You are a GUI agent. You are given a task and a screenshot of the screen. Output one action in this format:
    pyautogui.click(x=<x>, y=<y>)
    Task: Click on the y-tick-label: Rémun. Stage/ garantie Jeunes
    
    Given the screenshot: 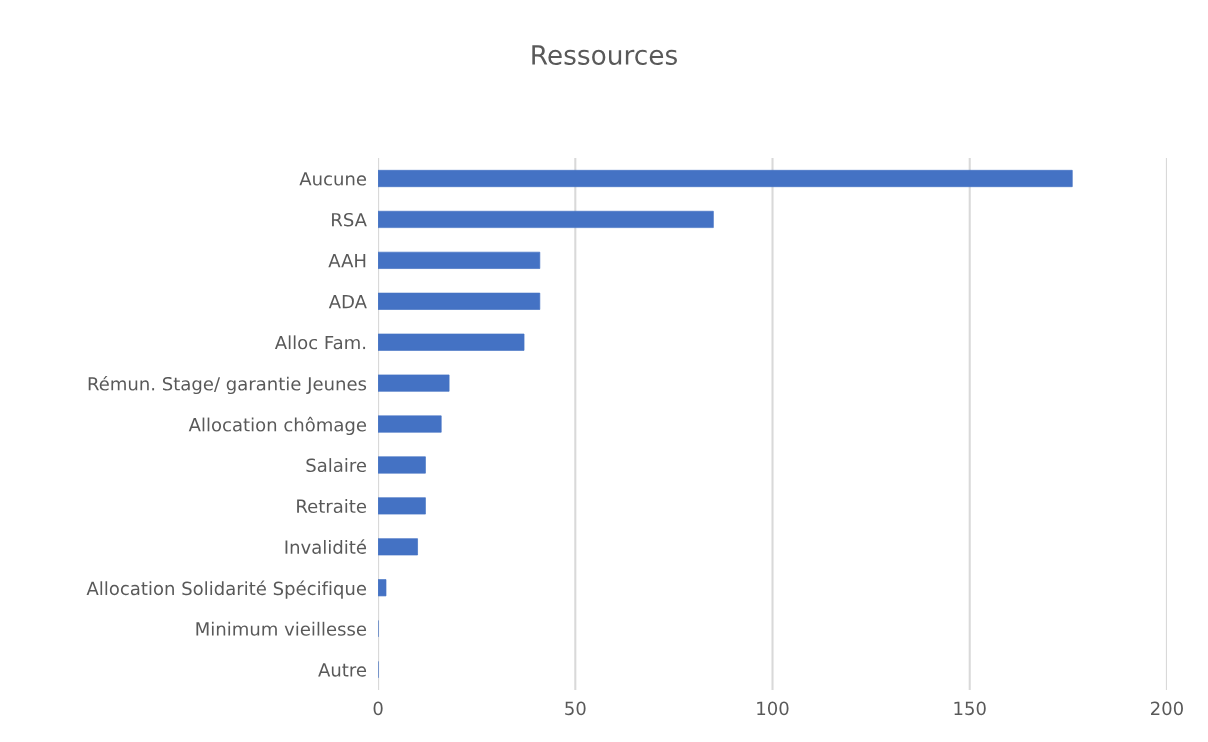 What is the action you would take?
    pyautogui.click(x=227, y=385)
    